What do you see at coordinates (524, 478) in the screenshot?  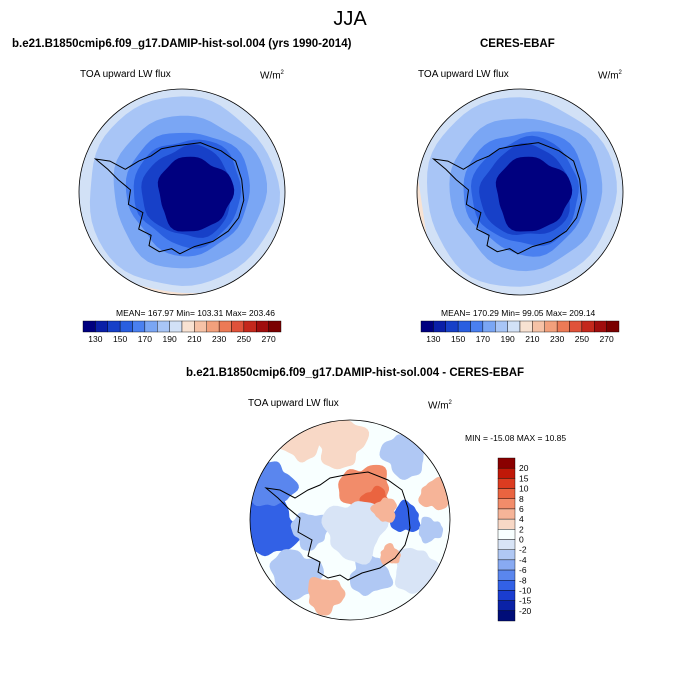 I see `panel3-colorbar-tick-1: 15` at bounding box center [524, 478].